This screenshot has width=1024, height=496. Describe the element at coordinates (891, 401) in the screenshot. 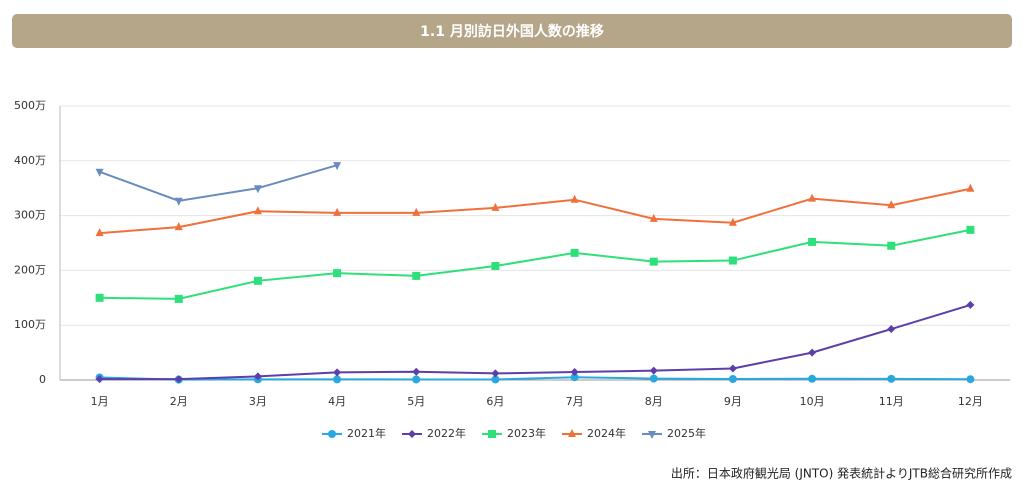

I see `x-tick-label: 11月` at that location.